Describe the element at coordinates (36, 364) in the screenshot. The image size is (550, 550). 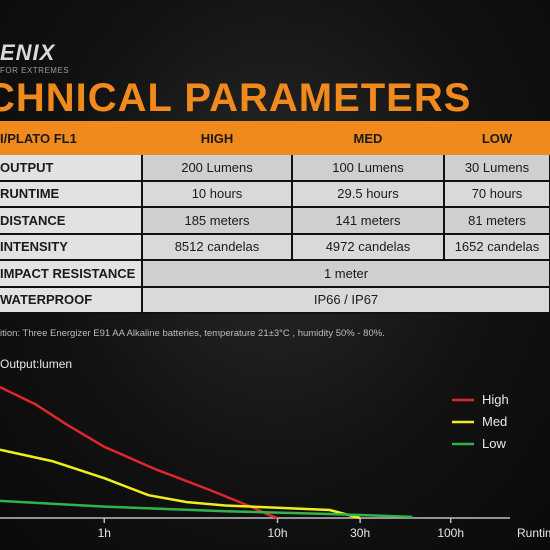
I see `y-axis-label: Output:lumen` at that location.